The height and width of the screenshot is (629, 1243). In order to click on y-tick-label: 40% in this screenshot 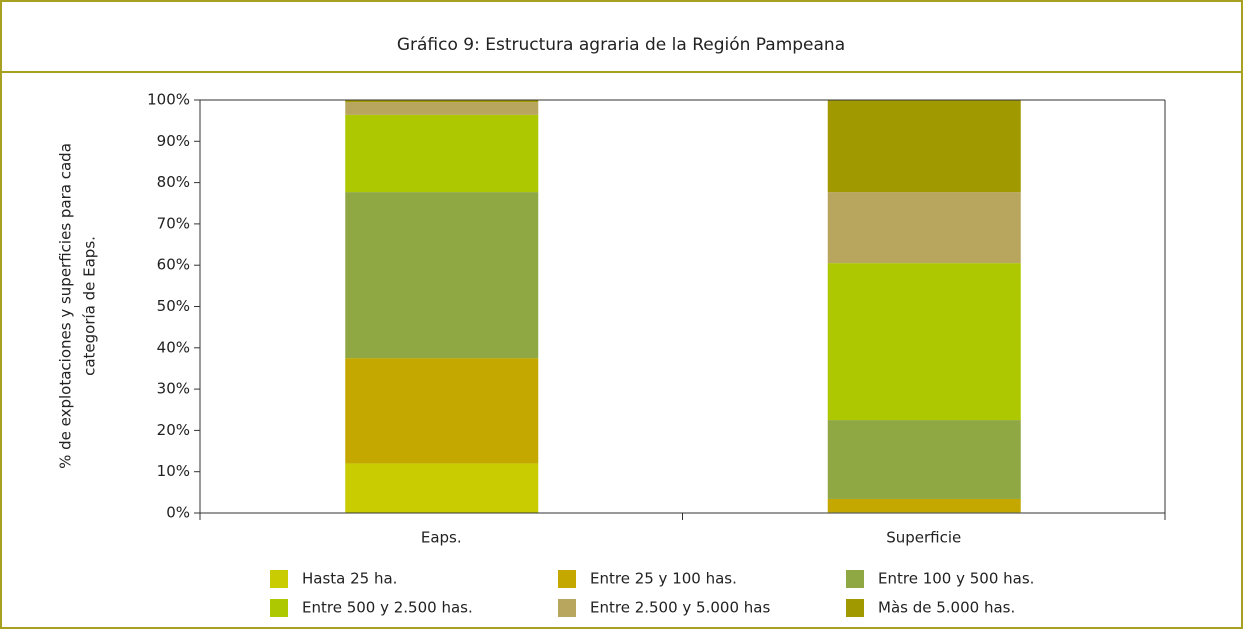, I will do `click(173, 347)`.